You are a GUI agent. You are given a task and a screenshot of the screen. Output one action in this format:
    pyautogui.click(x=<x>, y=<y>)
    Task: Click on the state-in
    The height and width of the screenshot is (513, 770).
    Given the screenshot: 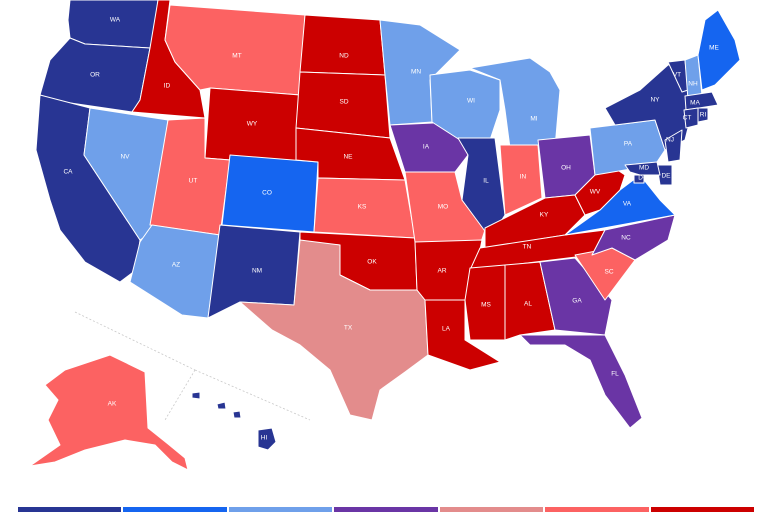 What is the action you would take?
    pyautogui.click(x=521, y=180)
    